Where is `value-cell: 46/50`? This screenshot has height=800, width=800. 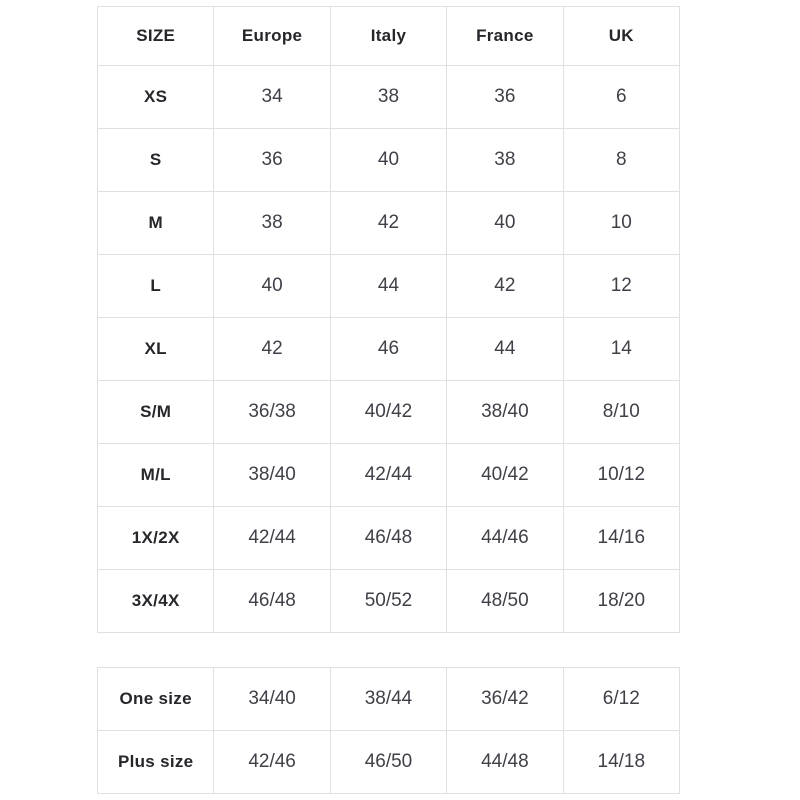
value-cell: 46/50 is located at coordinates (388, 762).